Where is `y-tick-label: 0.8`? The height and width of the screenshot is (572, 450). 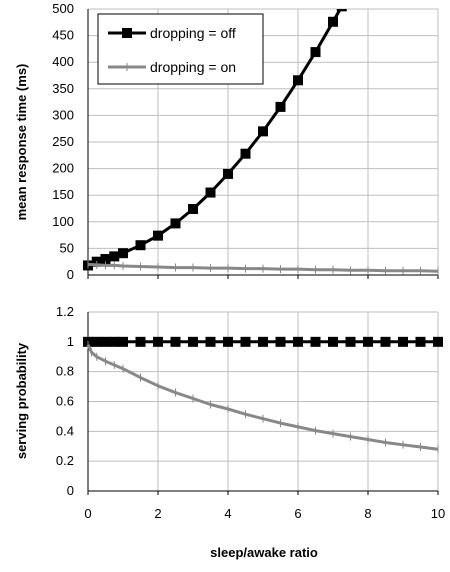
y-tick-label: 0.8 is located at coordinates (65, 371).